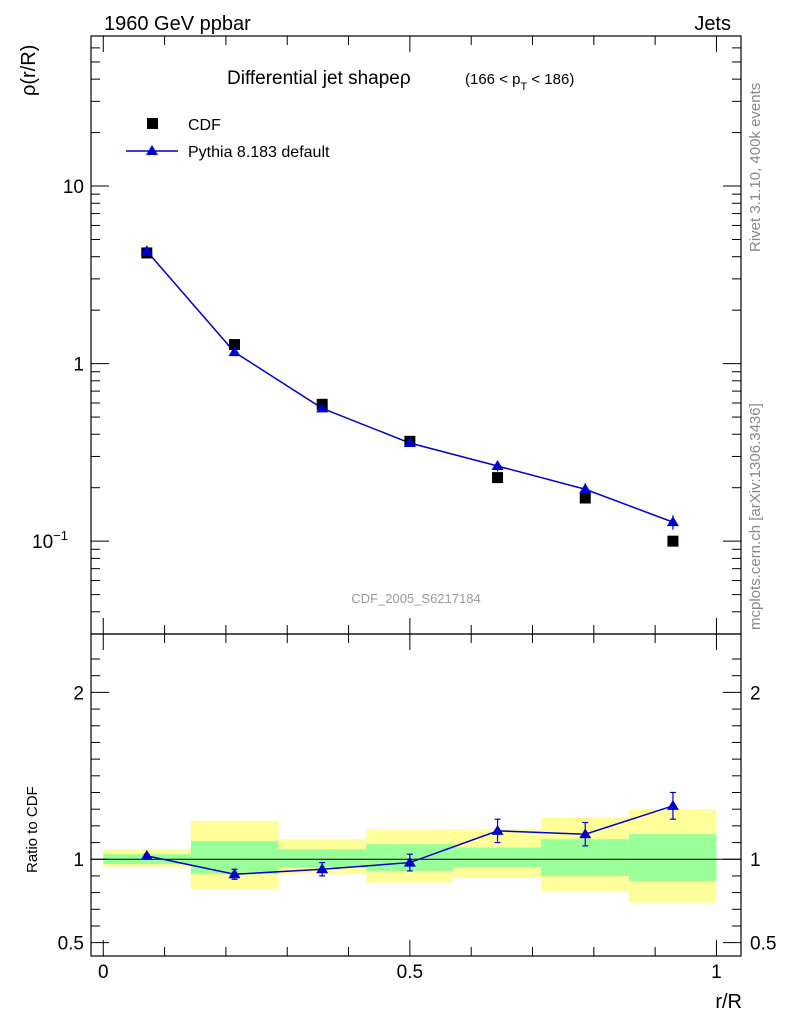 The image size is (786, 1024). What do you see at coordinates (728, 1002) in the screenshot?
I see `xlabel: r/R` at bounding box center [728, 1002].